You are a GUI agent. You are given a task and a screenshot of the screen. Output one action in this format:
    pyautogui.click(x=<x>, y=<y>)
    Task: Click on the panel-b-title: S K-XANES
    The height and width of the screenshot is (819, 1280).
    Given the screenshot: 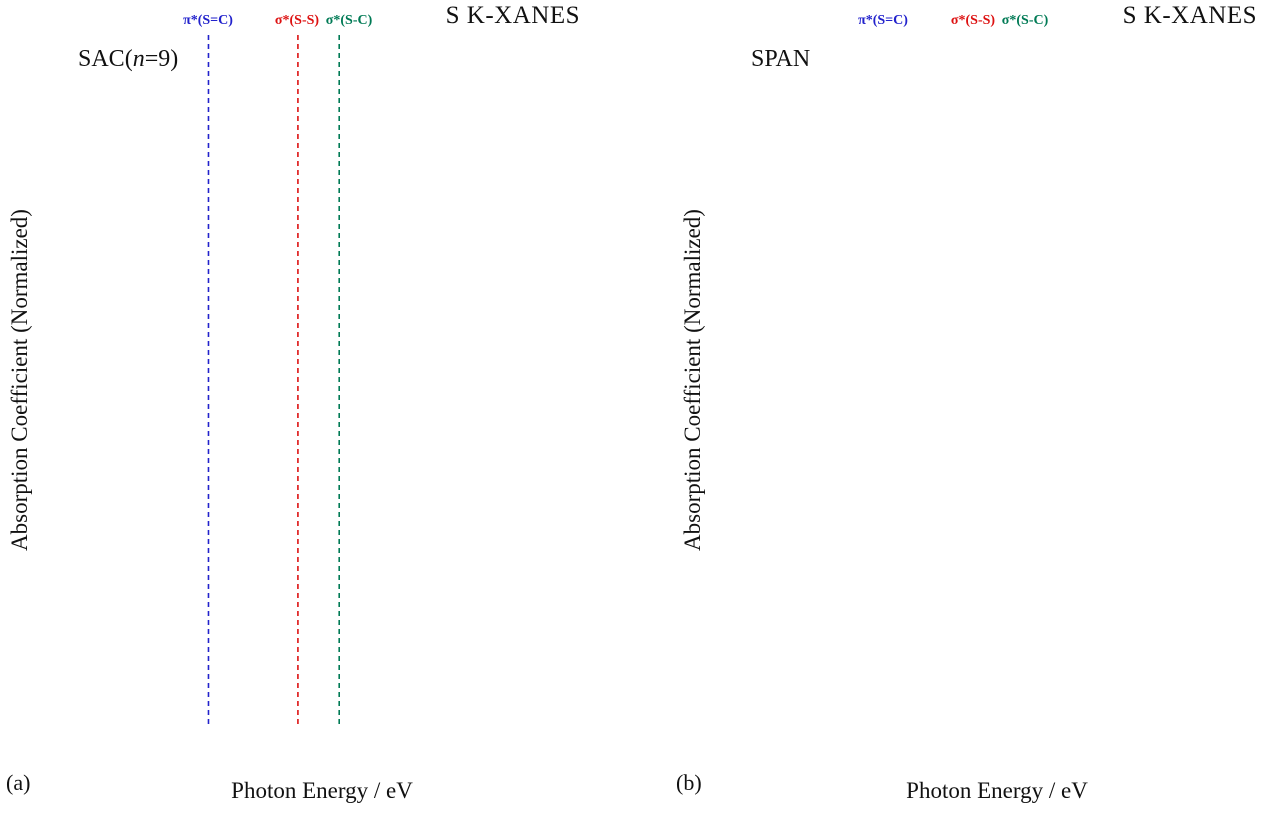 What is the action you would take?
    pyautogui.click(x=1189, y=15)
    